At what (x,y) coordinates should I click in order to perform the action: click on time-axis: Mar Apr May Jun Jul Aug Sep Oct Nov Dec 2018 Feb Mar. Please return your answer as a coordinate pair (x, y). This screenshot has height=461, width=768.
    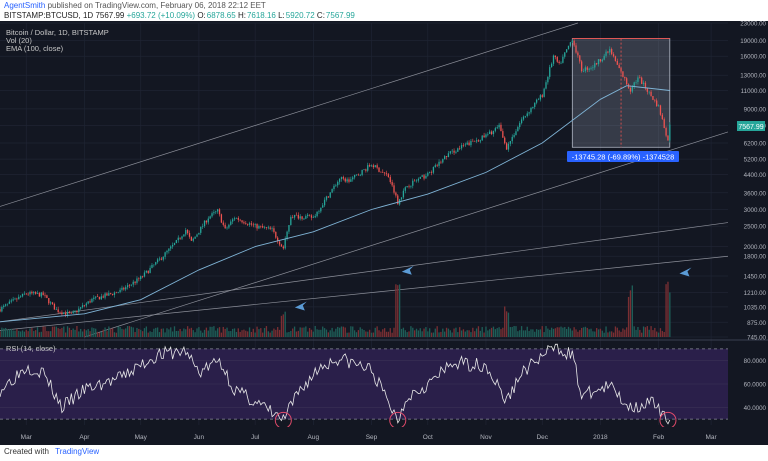
    Looking at the image, I should click on (384, 436).